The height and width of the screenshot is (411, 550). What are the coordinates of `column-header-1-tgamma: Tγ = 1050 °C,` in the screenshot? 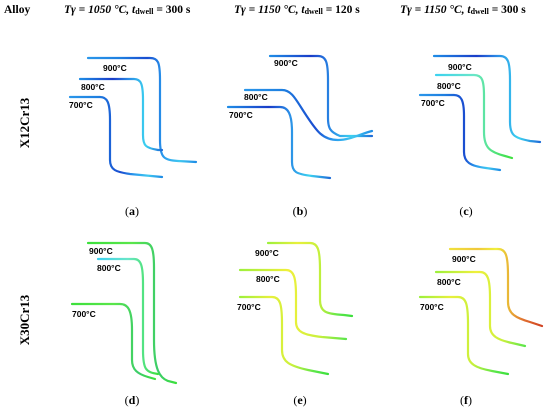 It's located at (97, 10).